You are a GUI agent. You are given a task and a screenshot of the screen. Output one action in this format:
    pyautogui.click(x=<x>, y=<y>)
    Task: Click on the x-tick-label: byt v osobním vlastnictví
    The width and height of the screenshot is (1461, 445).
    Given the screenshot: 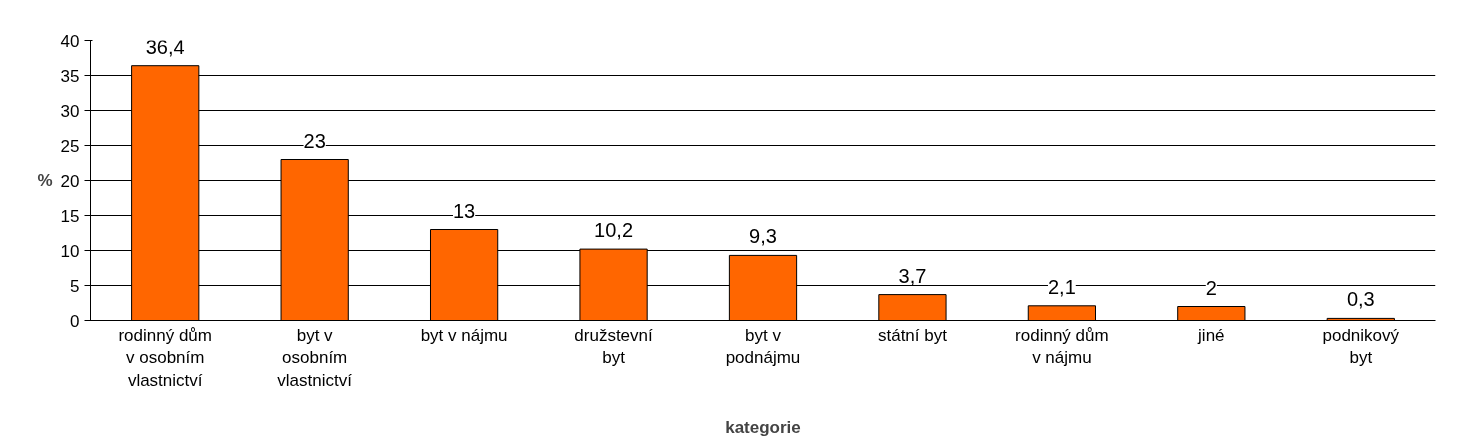 What is the action you would take?
    pyautogui.click(x=315, y=358)
    